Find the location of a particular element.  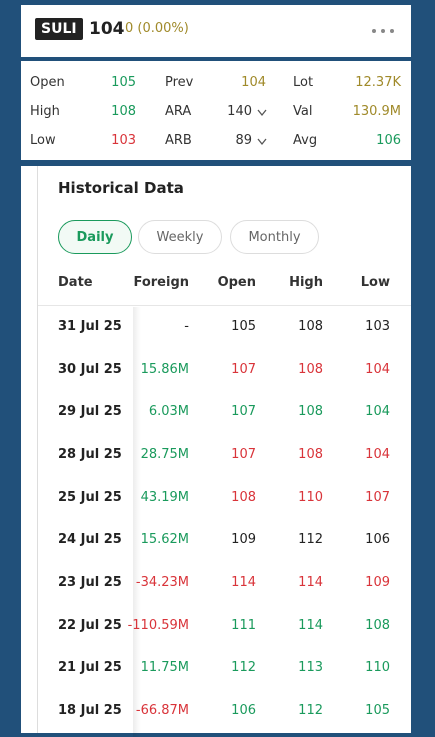

value-cell: -34.23M is located at coordinates (162, 583).